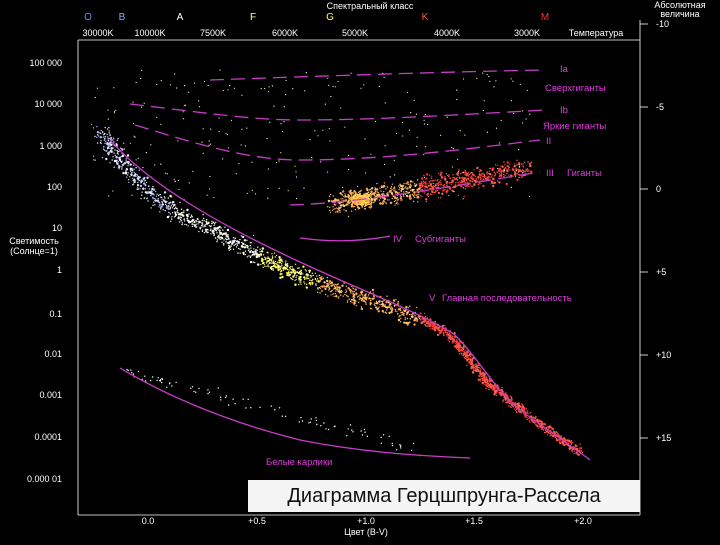 The image size is (720, 545). Describe the element at coordinates (564, 110) in the screenshot. I see `class-ib-name: Ib` at that location.